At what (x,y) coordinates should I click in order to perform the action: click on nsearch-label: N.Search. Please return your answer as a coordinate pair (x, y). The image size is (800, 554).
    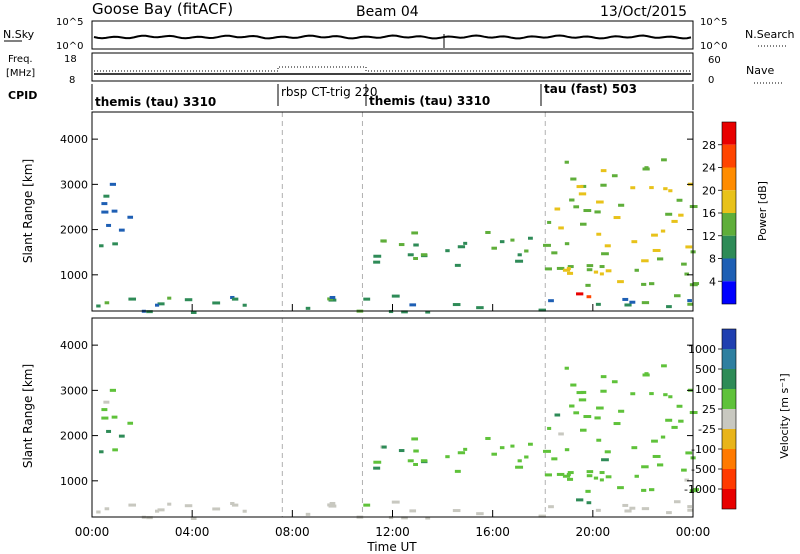
    Looking at the image, I should click on (770, 34).